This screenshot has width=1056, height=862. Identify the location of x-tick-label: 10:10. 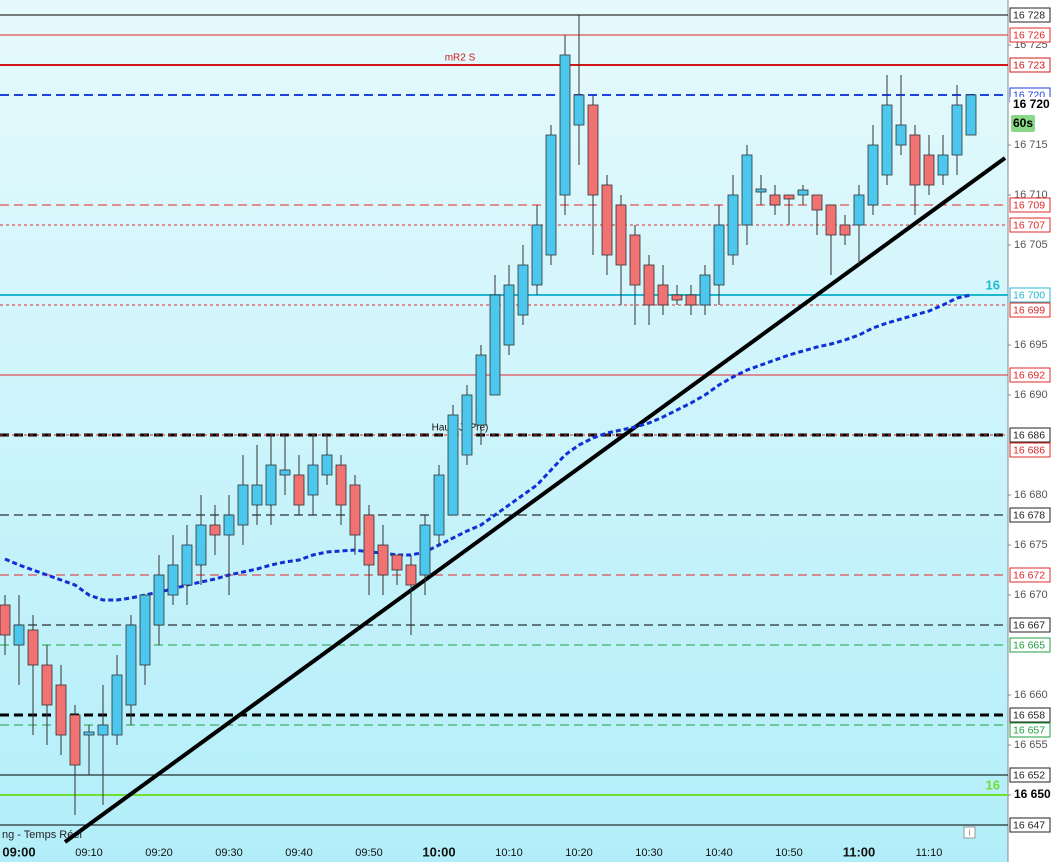
(509, 853).